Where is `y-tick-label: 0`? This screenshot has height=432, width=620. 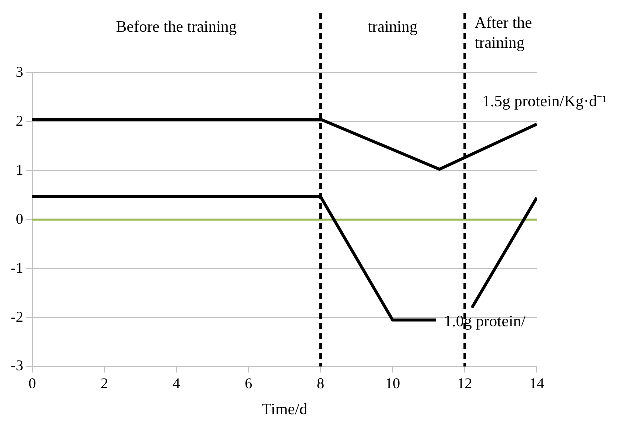 y-tick-label: 0 is located at coordinates (20, 220).